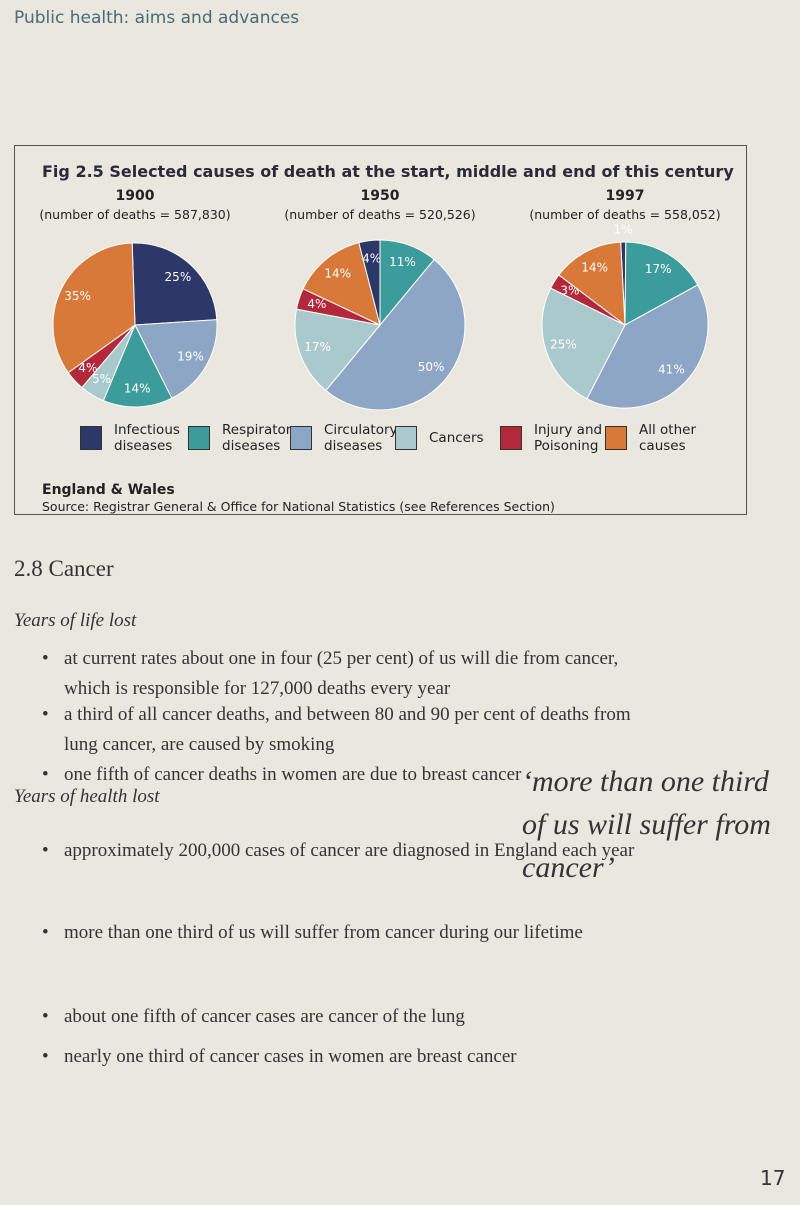 The width and height of the screenshot is (800, 1205). I want to click on slice-label: 41%, so click(671, 370).